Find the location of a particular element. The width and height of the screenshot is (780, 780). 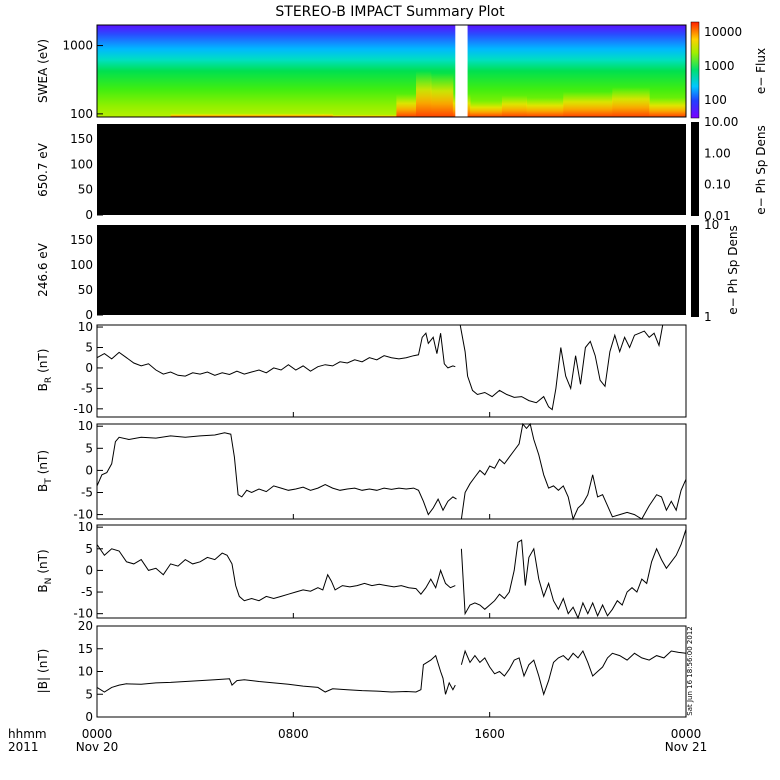

swea-y-ticks: 1000 100 is located at coordinates (82, 80).